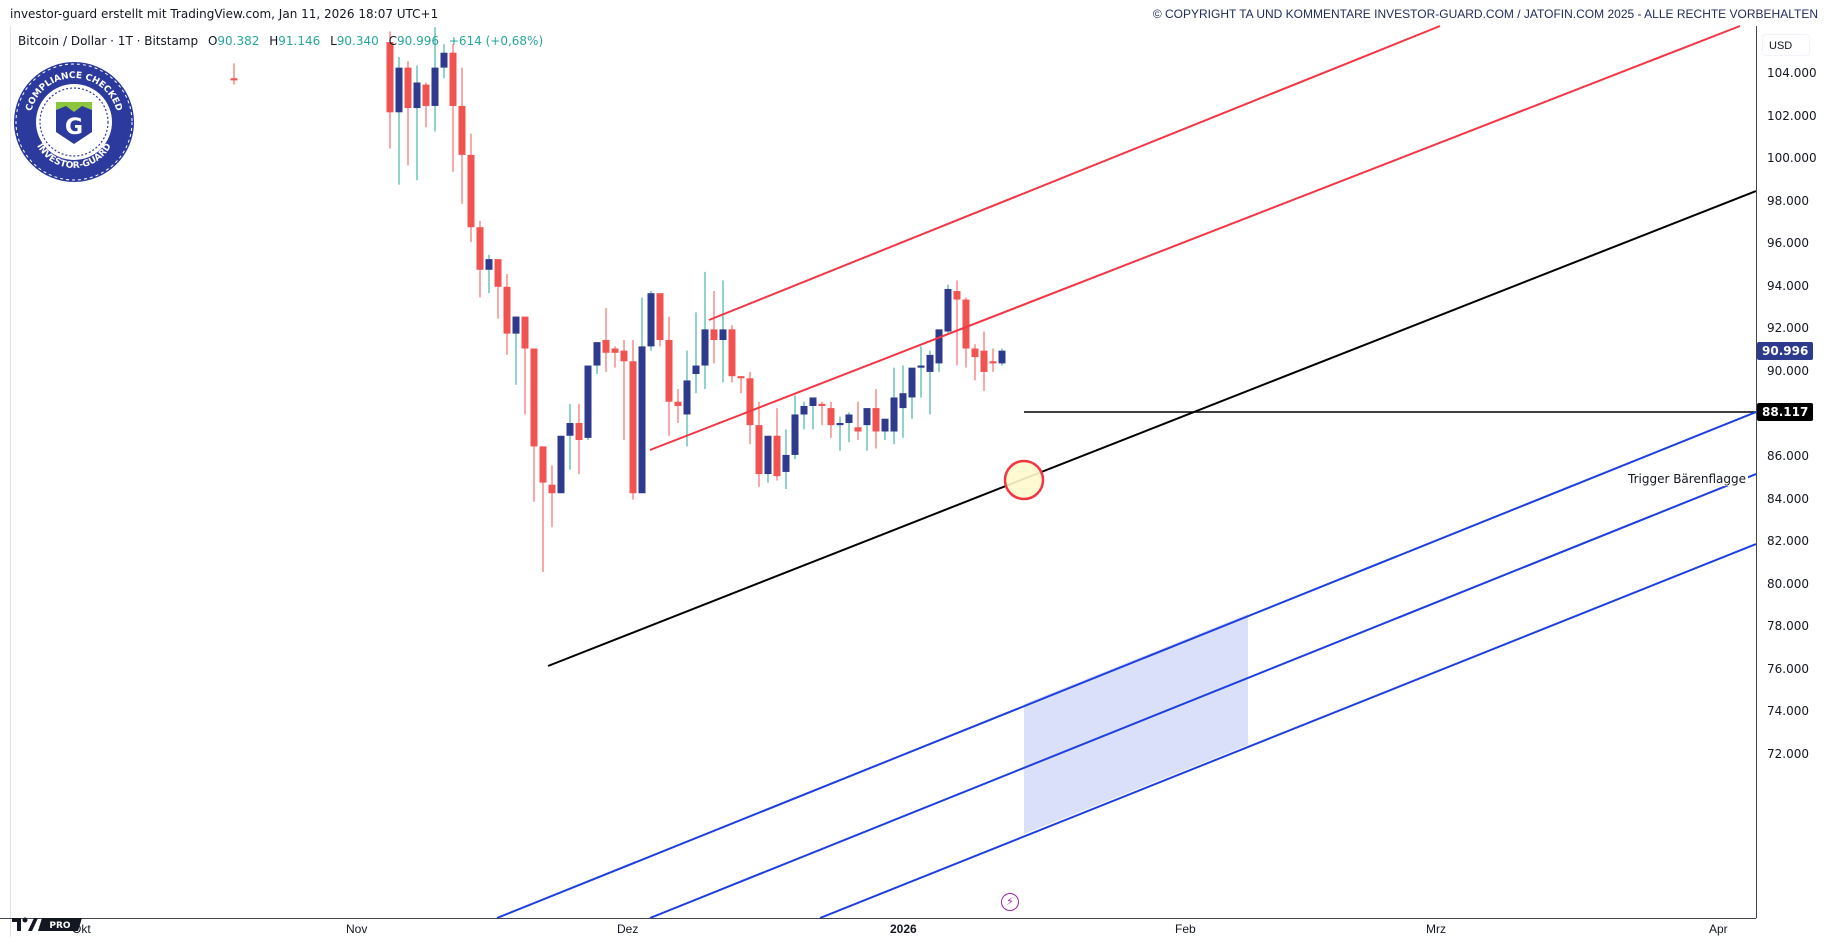 This screenshot has height=938, width=1828. Describe the element at coordinates (496, 41) in the screenshot. I see `change-value: +614 (+0,68%)` at that location.